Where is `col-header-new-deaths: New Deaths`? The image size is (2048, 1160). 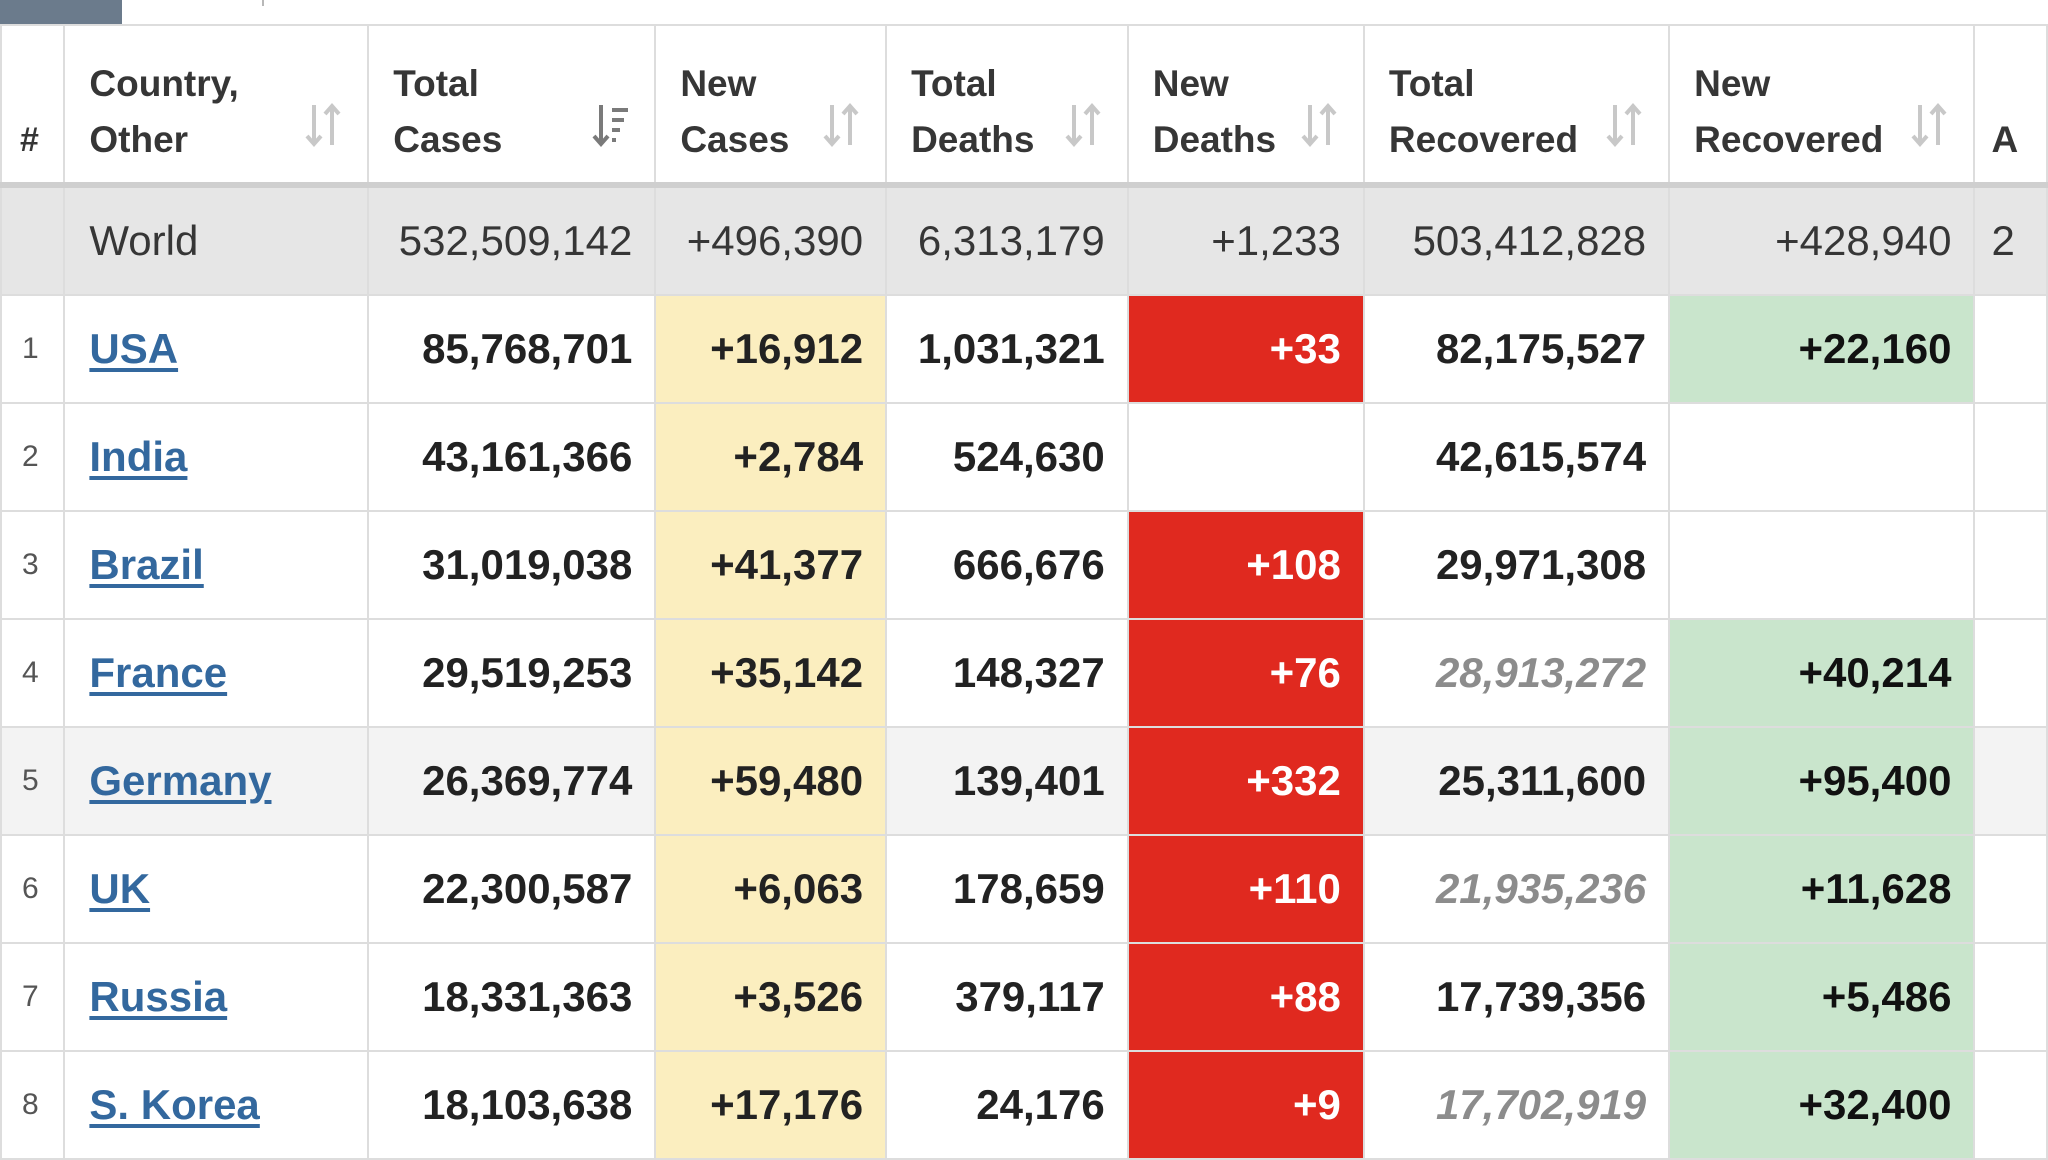 col-header-new-deaths: New Deaths is located at coordinates (1245, 105).